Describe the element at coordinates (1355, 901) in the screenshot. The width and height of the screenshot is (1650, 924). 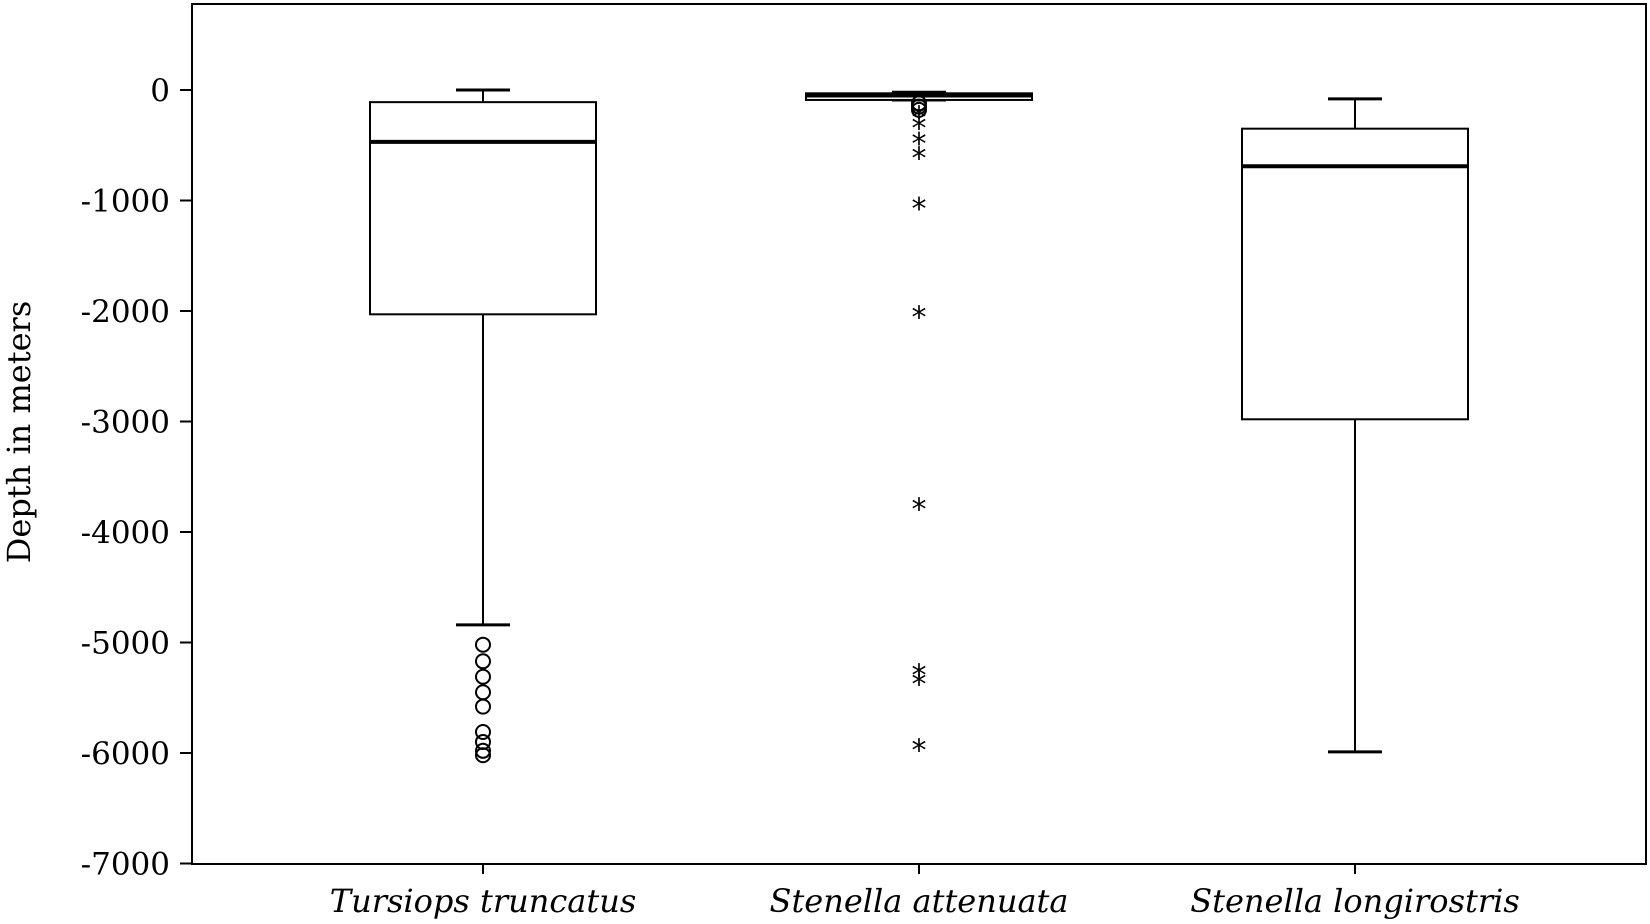
I see `x-category-label: Stenella longirostris` at that location.